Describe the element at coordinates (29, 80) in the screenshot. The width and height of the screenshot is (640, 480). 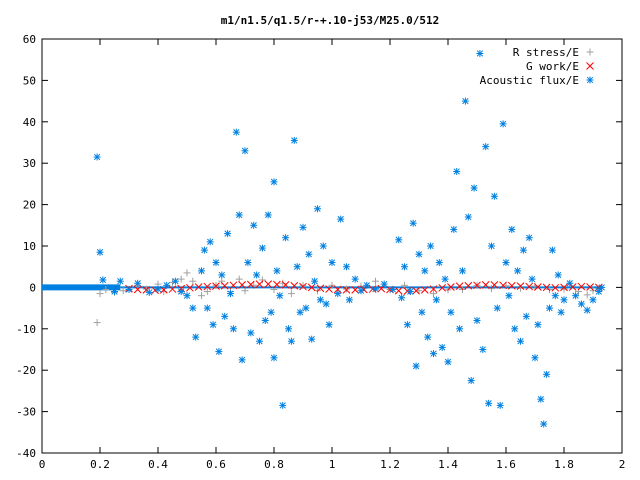
I see `y-tick-label: 50` at that location.